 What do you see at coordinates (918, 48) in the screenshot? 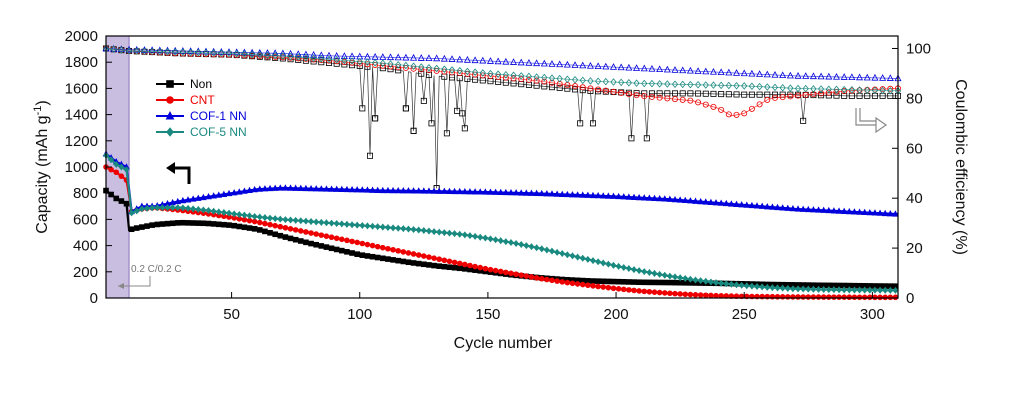
I see `y-right-tick-label: 100` at bounding box center [918, 48].